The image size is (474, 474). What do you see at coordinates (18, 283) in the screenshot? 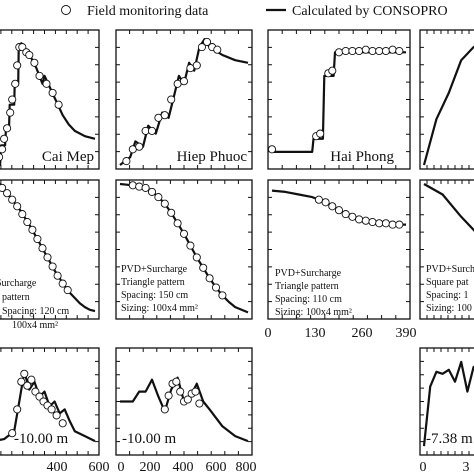
I see `annotation-line: Surcharge` at bounding box center [18, 283].